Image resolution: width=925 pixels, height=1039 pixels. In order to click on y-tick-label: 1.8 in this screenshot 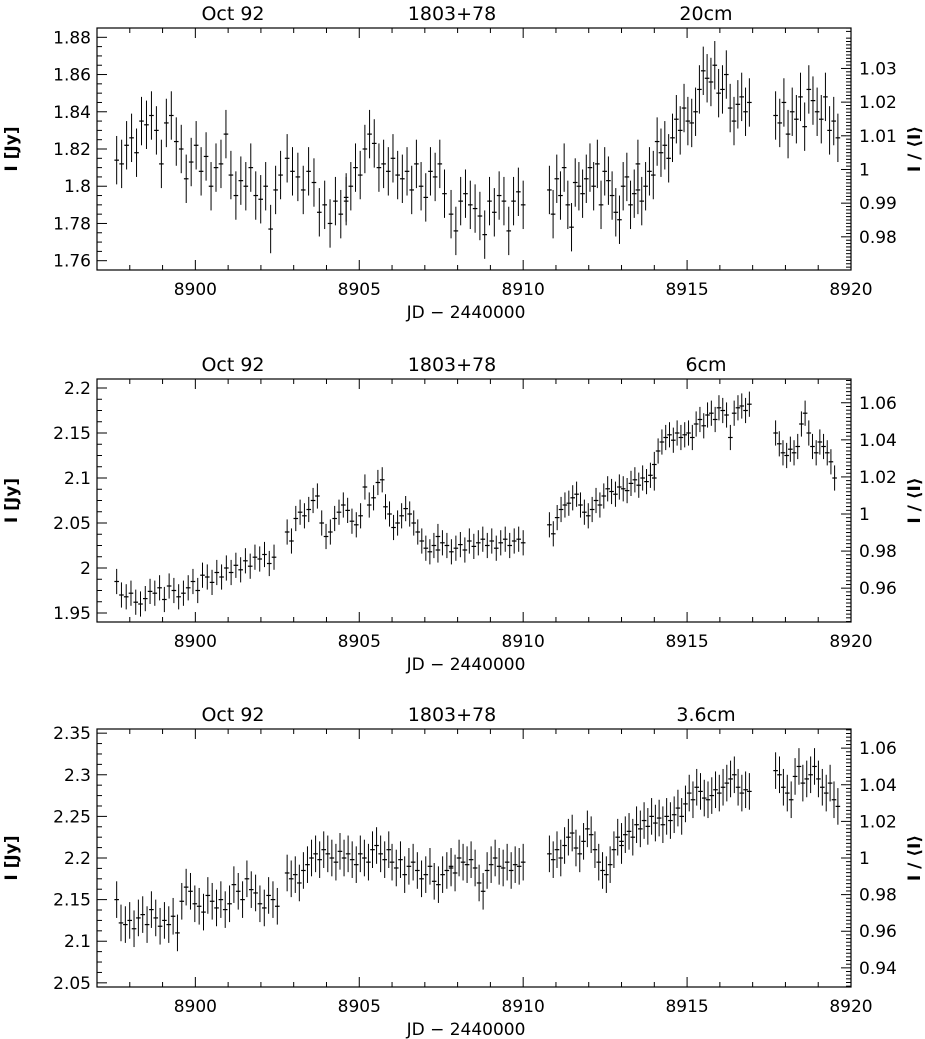, I will do `click(77, 187)`.